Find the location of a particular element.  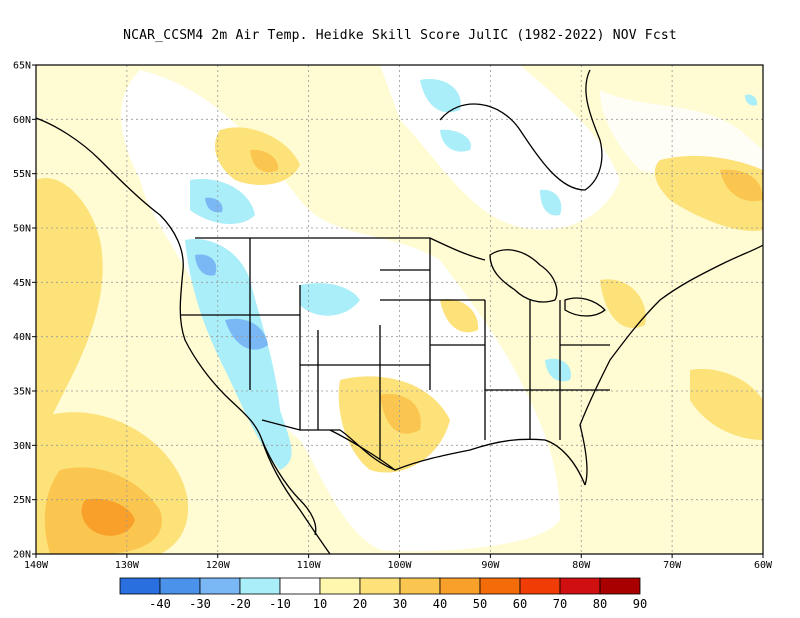

y-tick-label: 20N is located at coordinates (22, 555).